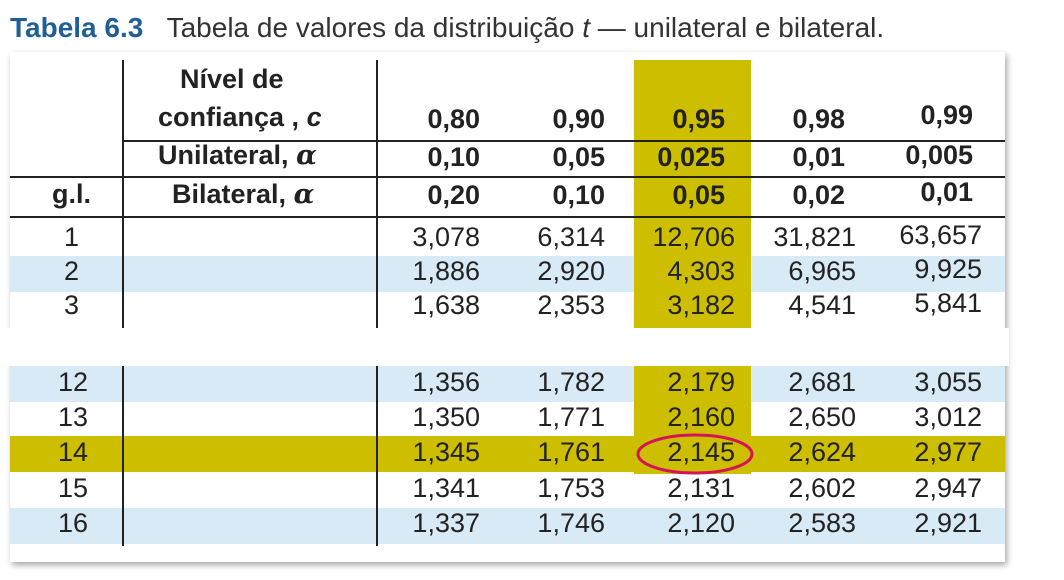  I want to click on table-number: Tabela 6.3, so click(77, 27).